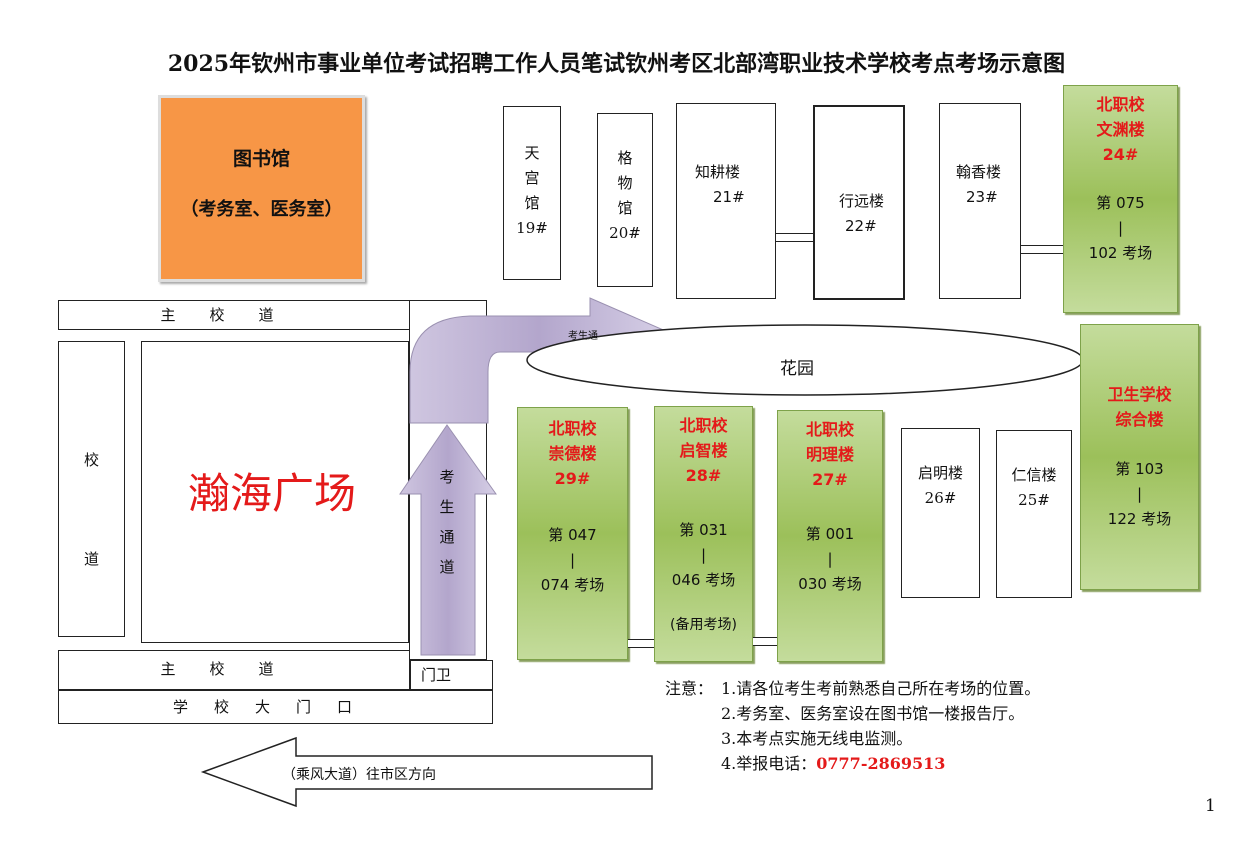 The image size is (1233, 842). I want to click on plaza: 瀚海广场, so click(275, 492).